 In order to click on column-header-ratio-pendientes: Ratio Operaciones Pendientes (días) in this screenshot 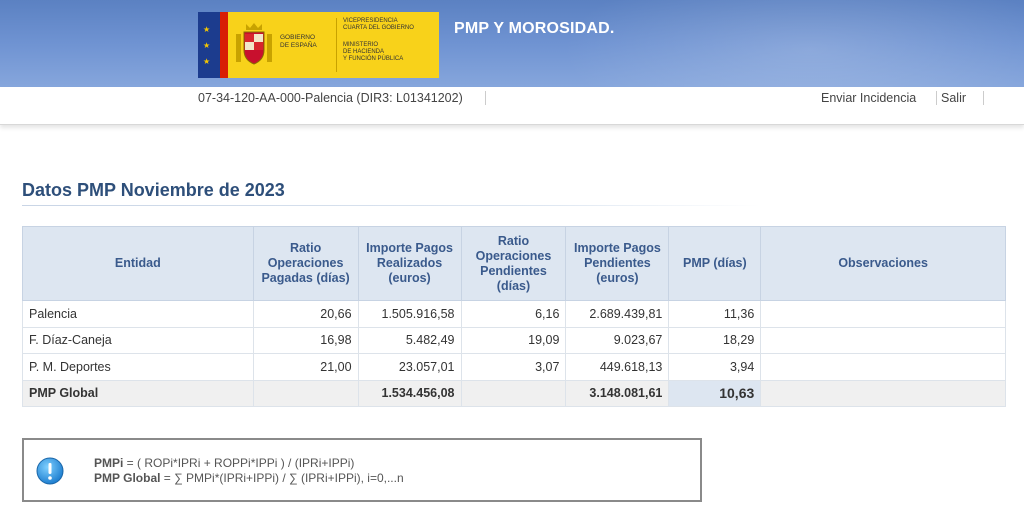, I will do `click(513, 263)`.